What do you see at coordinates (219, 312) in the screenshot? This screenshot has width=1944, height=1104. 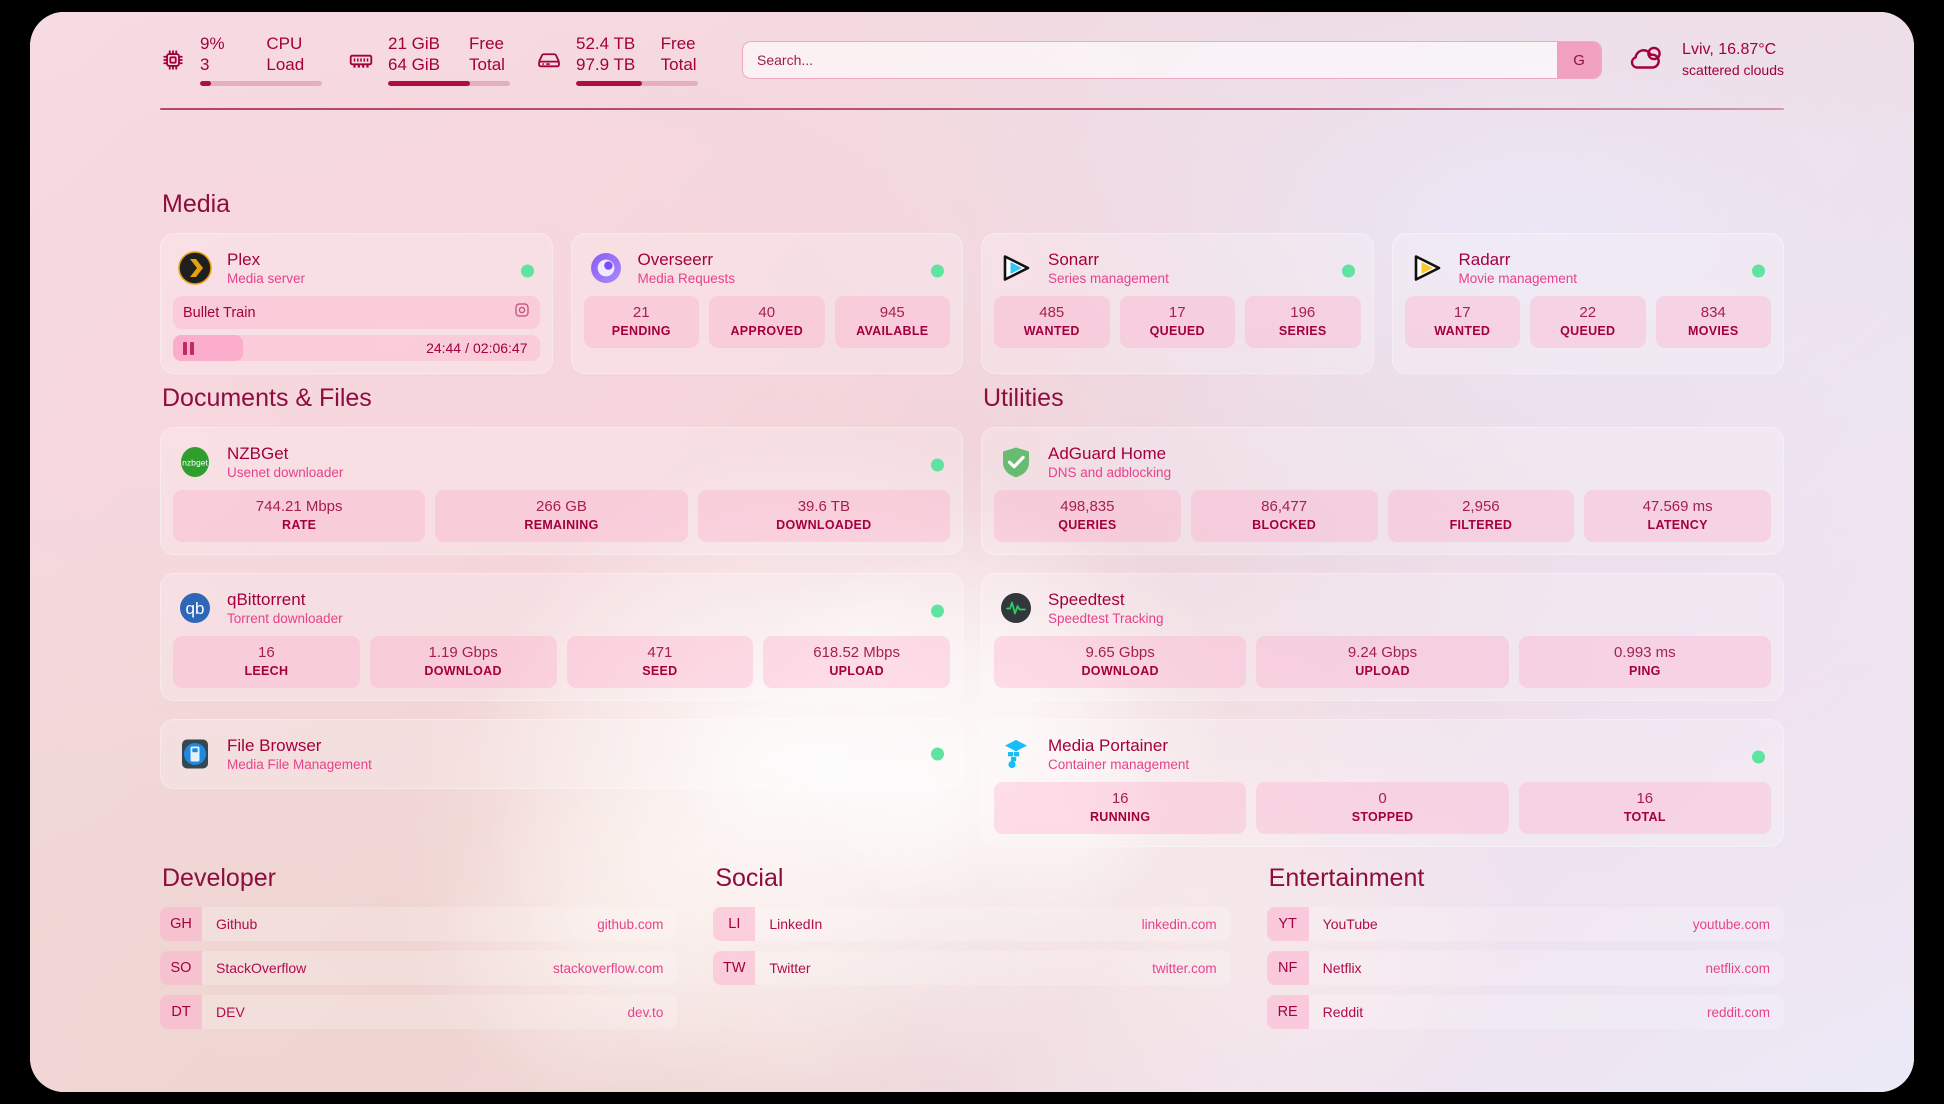 I see `now-playing-title: Bullet Train` at bounding box center [219, 312].